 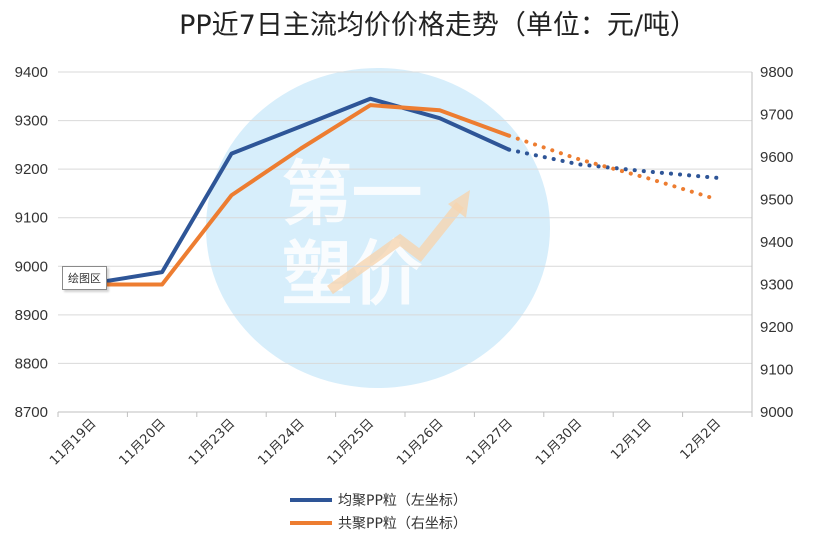 What do you see at coordinates (402, 501) in the screenshot?
I see `legend-label-series-1: 均聚PP粒（左坐标）` at bounding box center [402, 501].